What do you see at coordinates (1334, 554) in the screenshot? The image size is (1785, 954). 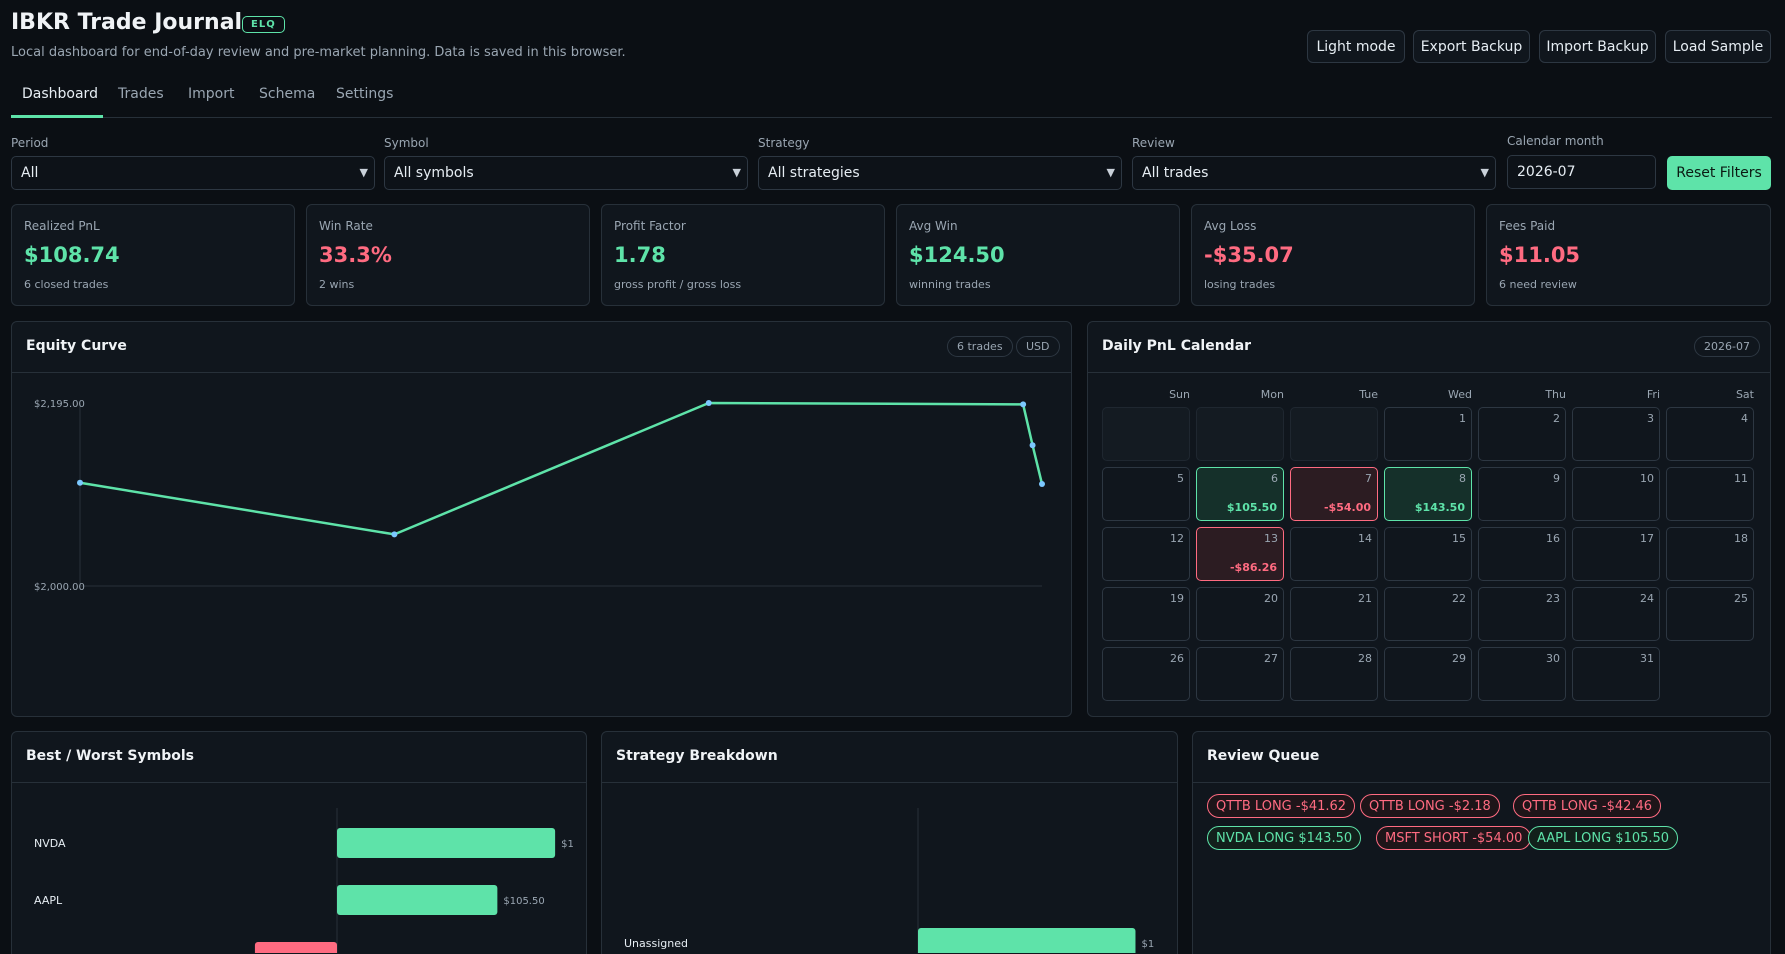 I see `calendar-day-14: 14` at bounding box center [1334, 554].